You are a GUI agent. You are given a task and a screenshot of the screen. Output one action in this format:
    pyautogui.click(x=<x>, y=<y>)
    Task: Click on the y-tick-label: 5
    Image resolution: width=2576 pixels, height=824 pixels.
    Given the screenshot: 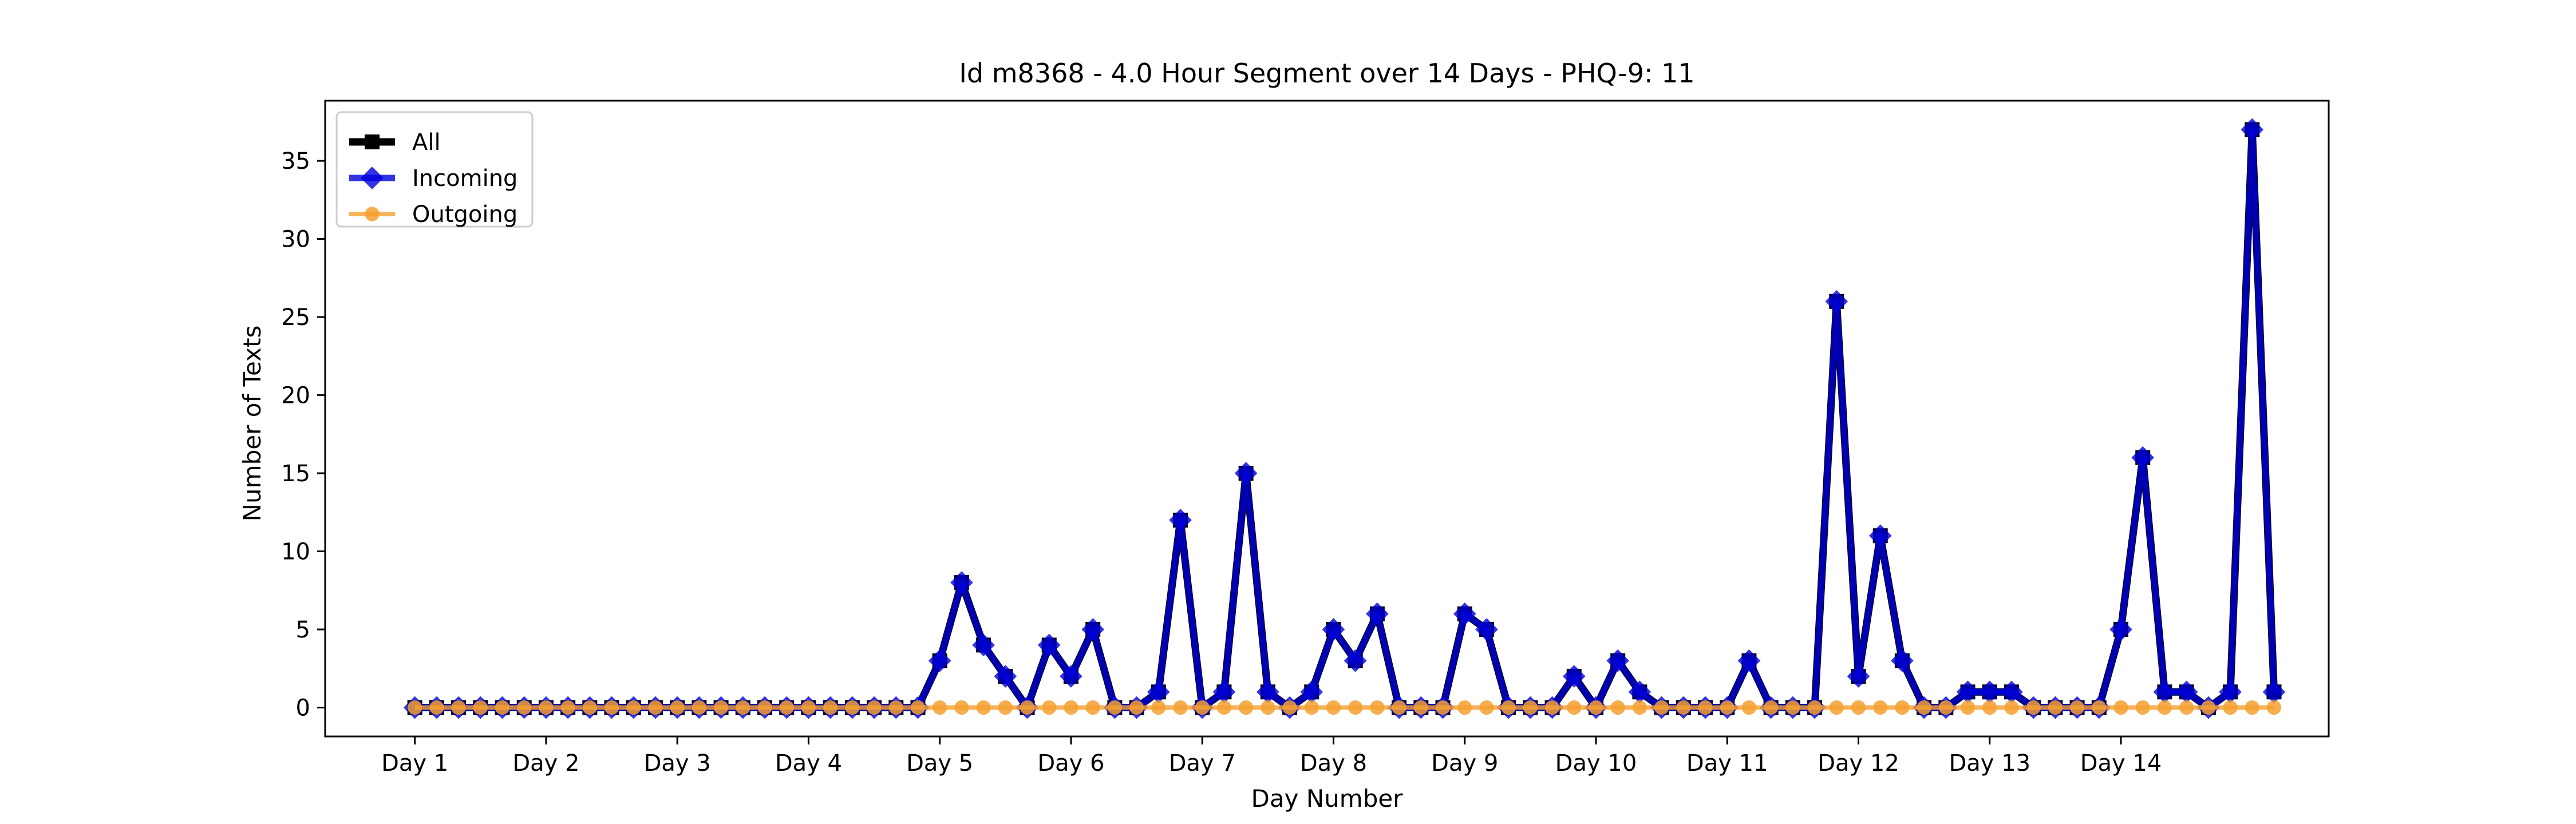 What is the action you would take?
    pyautogui.click(x=303, y=630)
    